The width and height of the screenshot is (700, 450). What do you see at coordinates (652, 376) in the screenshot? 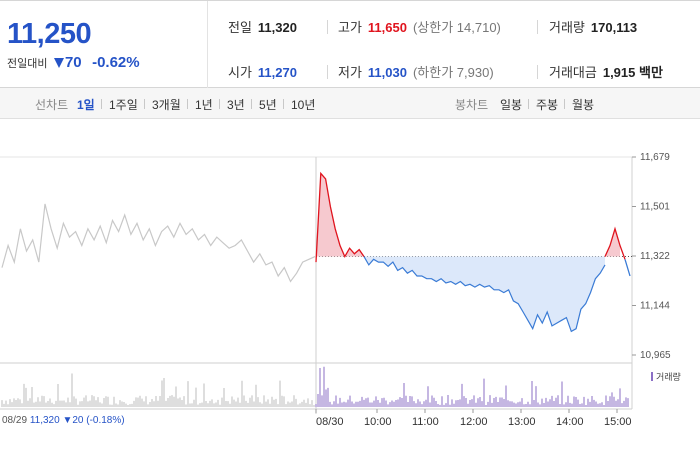
I see `volume-legend-swatch` at bounding box center [652, 376].